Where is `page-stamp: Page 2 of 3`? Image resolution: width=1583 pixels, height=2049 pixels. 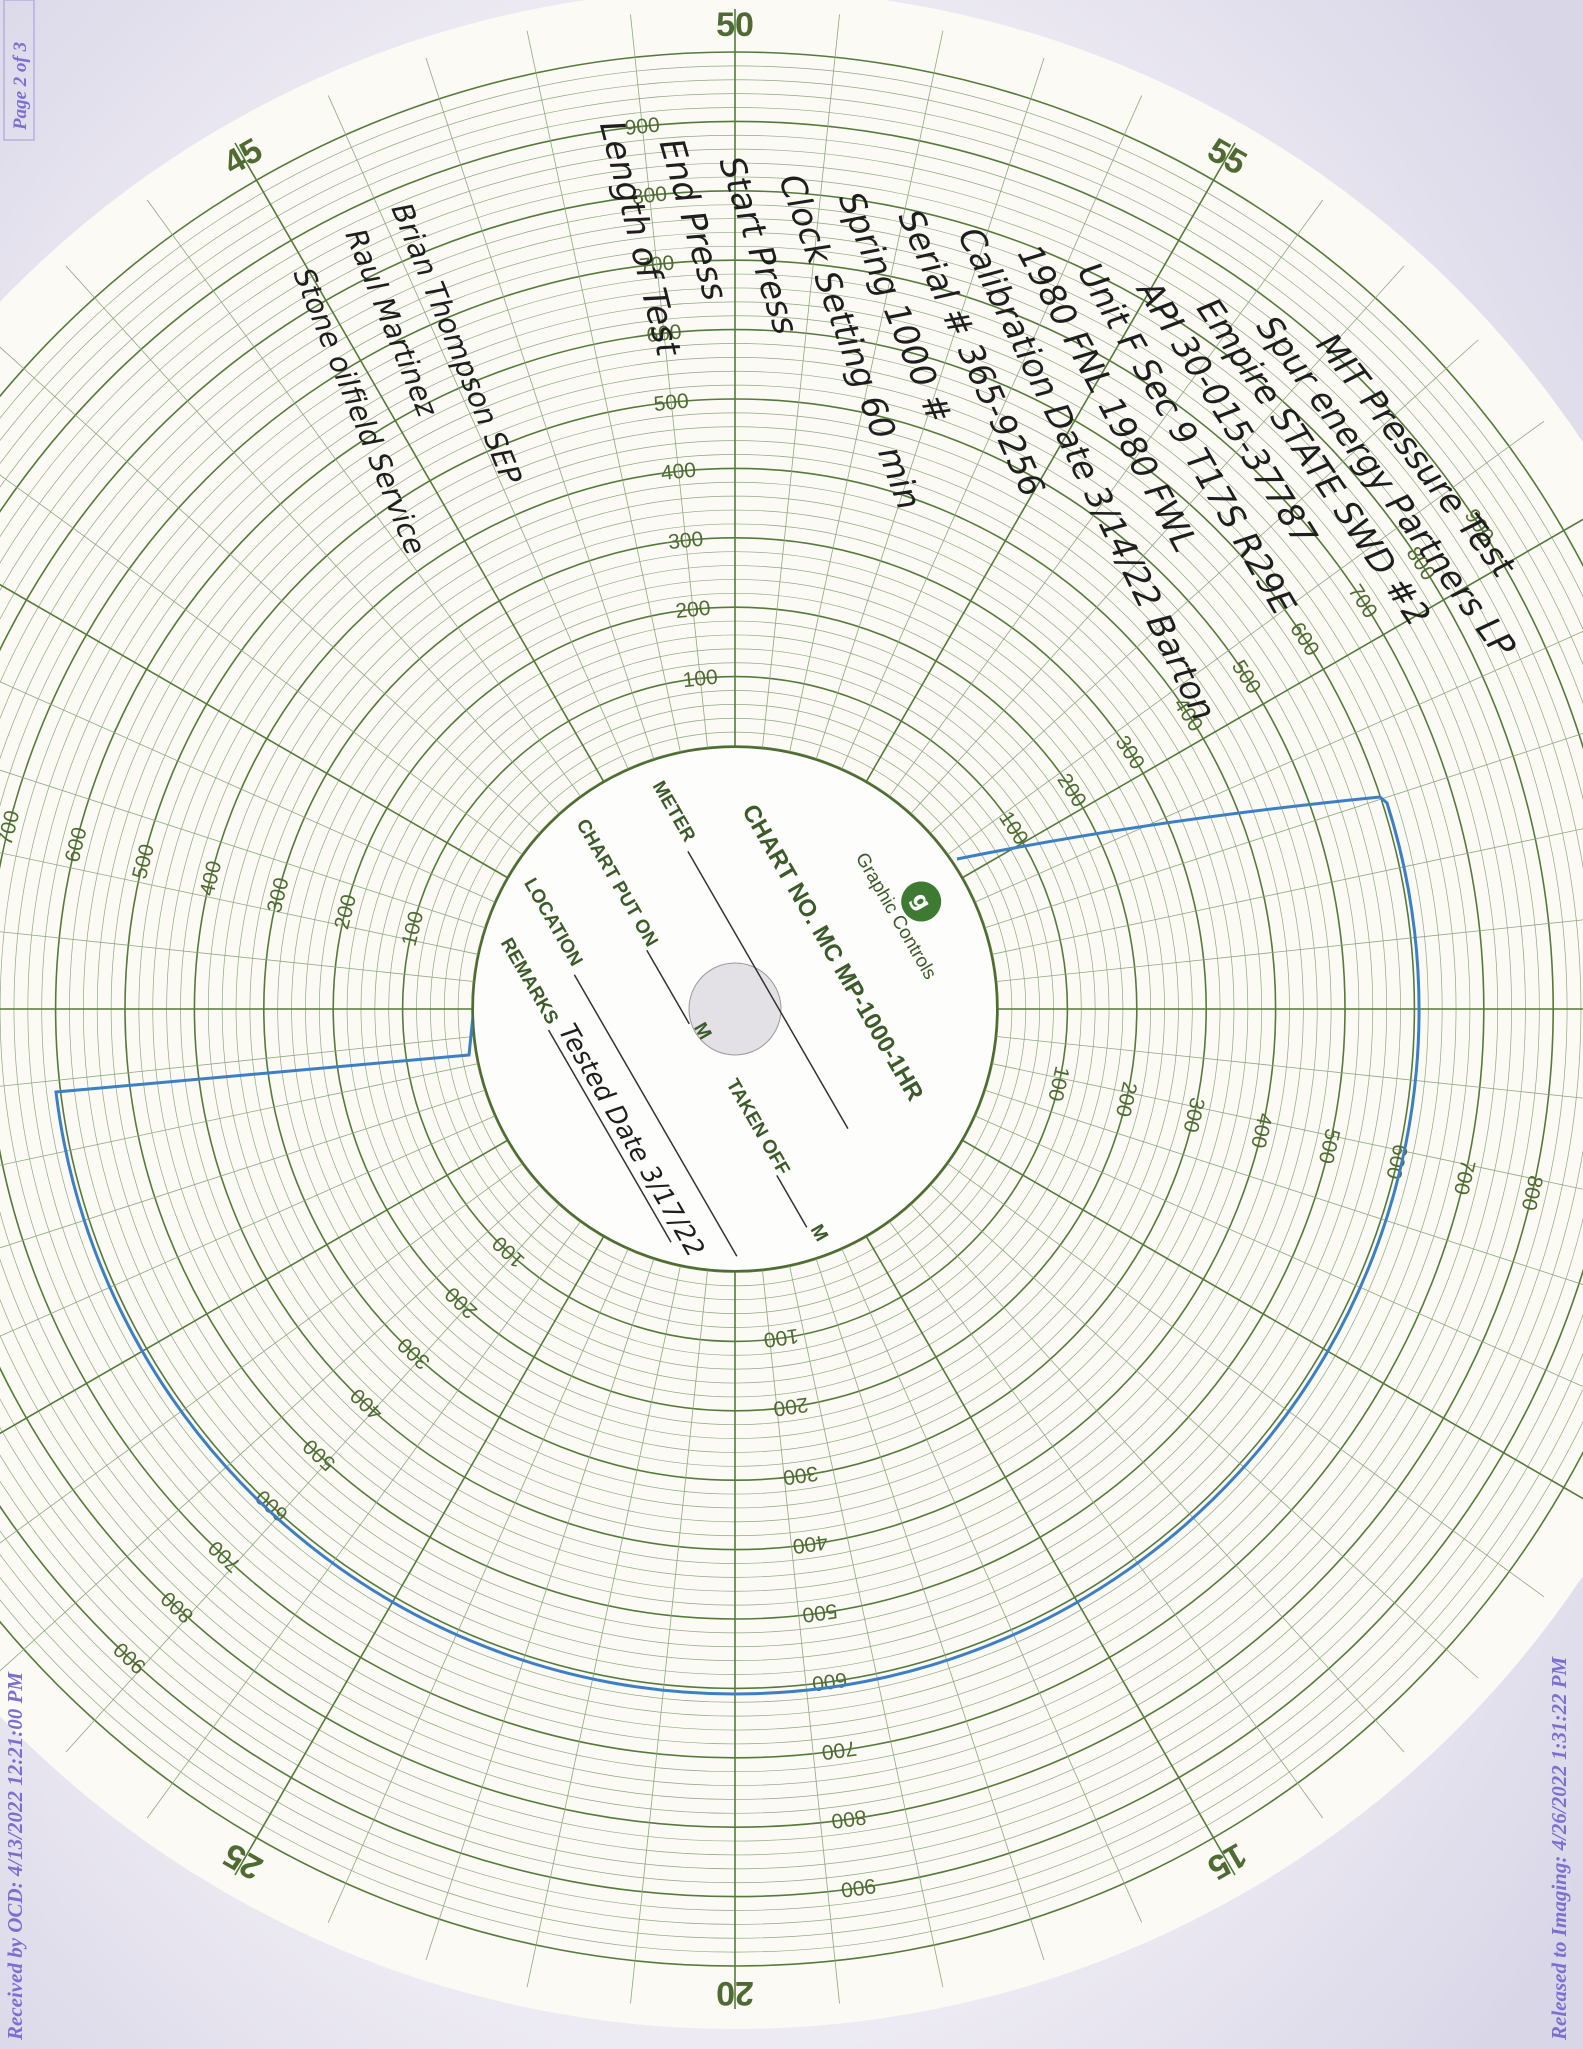 page-stamp: Page 2 of 3 is located at coordinates (20, 86).